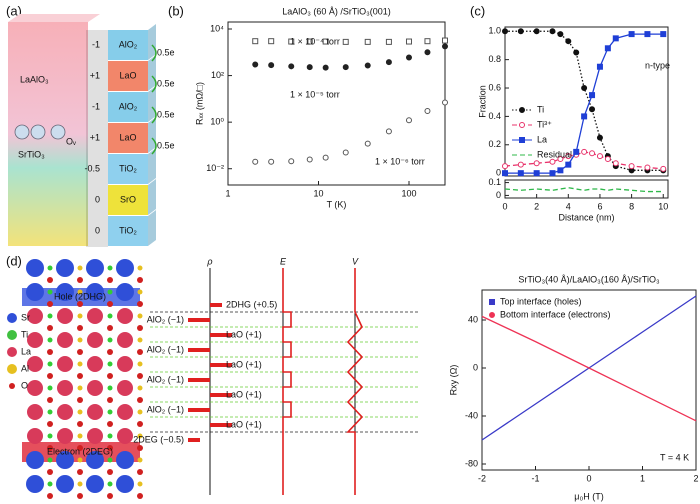 Image resolution: width=700 pixels, height=504 pixels. What do you see at coordinates (599, 206) in the screenshot?
I see `x-tick-label: 6` at bounding box center [599, 206].